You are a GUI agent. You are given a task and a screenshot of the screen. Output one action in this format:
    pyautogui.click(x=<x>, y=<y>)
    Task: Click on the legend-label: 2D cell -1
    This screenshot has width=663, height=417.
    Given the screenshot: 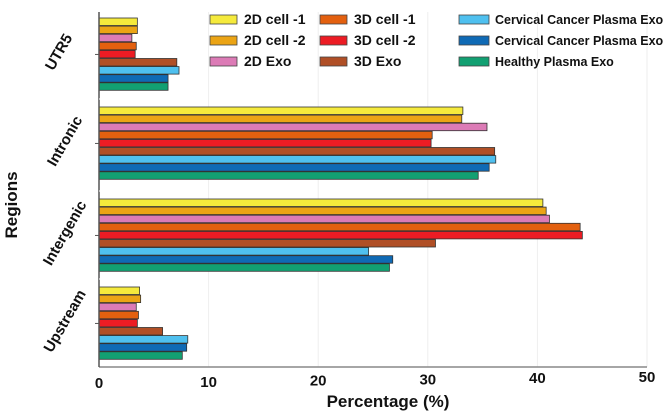 What is the action you would take?
    pyautogui.click(x=275, y=19)
    